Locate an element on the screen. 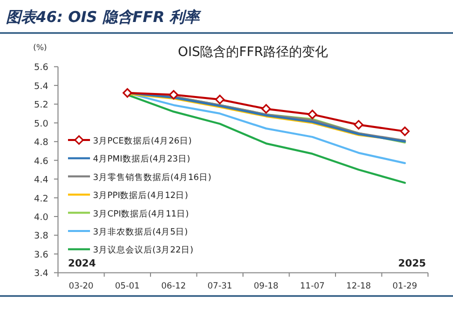 This screenshot has height=320, width=453. annotation: 2025 is located at coordinates (412, 264).